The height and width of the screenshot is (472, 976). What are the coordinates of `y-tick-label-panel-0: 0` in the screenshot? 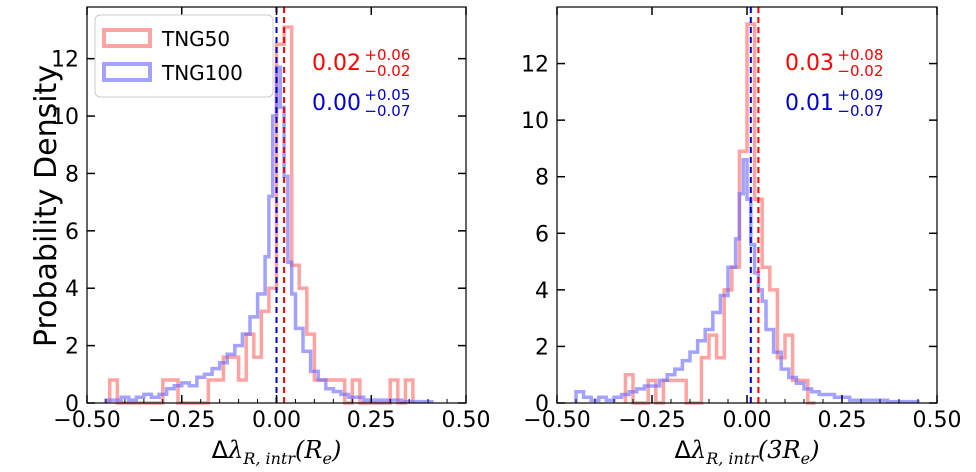 It's located at (72, 404).